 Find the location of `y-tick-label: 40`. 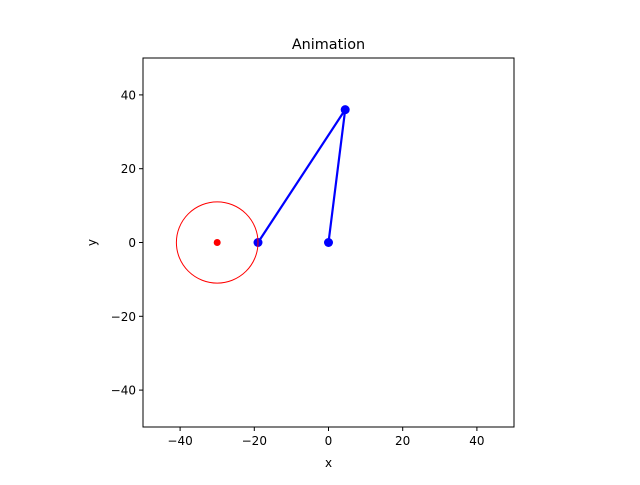

y-tick-label: 40 is located at coordinates (128, 95).